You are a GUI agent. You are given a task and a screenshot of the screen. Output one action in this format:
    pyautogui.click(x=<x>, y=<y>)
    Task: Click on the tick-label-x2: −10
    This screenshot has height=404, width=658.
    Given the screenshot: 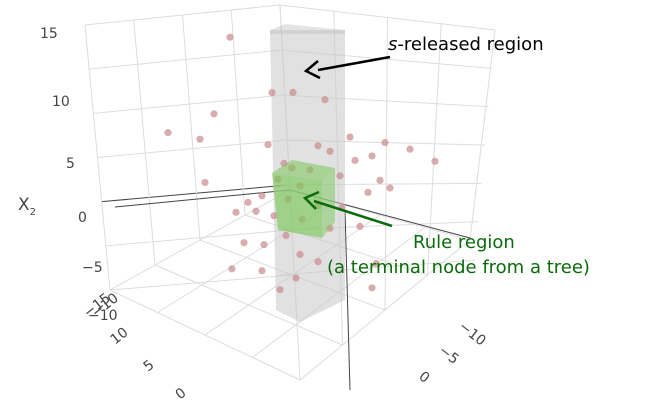 What is the action you would take?
    pyautogui.click(x=103, y=316)
    